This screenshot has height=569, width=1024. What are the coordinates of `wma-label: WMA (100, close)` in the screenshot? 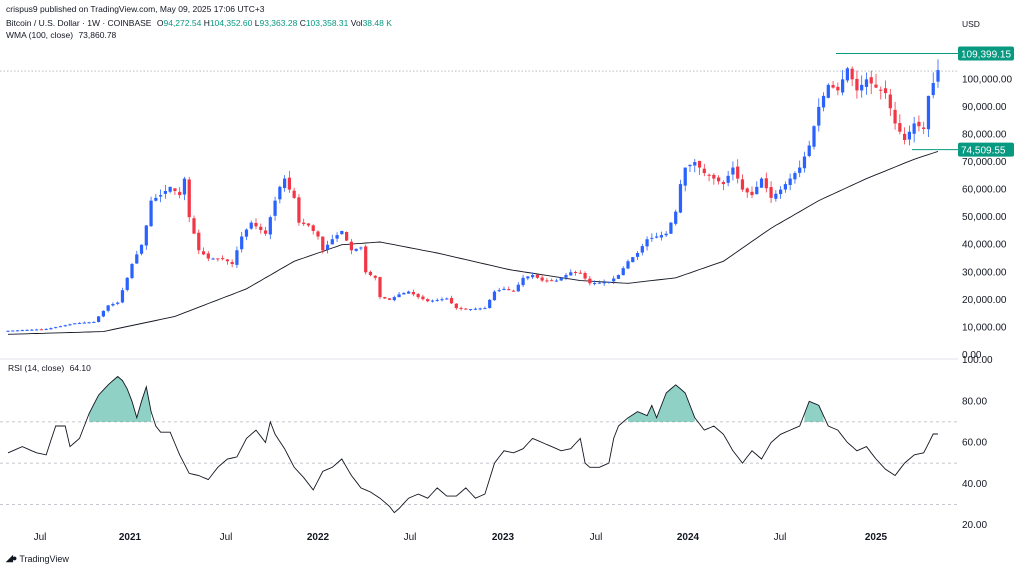 It's located at (40, 35).